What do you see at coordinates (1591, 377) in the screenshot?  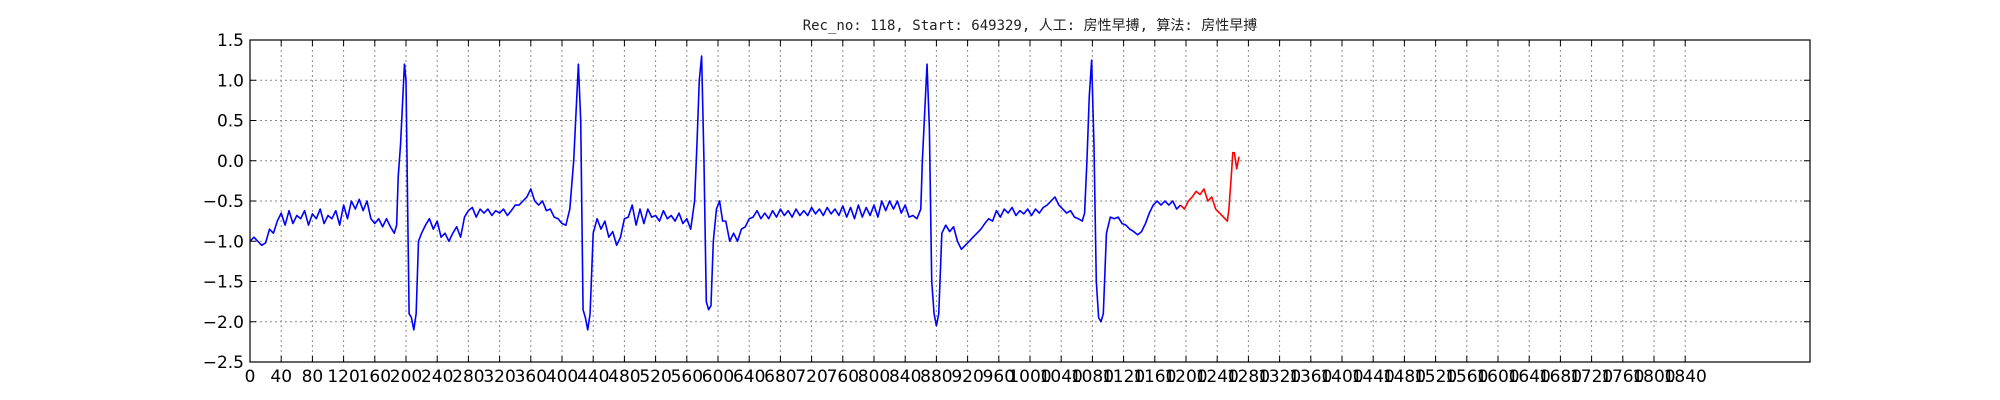 I see `x-tick-label: 1720` at bounding box center [1591, 377].